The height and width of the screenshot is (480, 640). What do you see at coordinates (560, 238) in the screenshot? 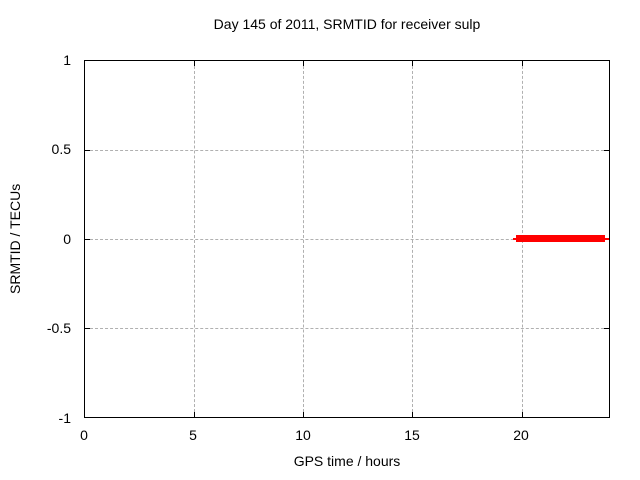
I see `data-series-srmtid-segment` at bounding box center [560, 238].